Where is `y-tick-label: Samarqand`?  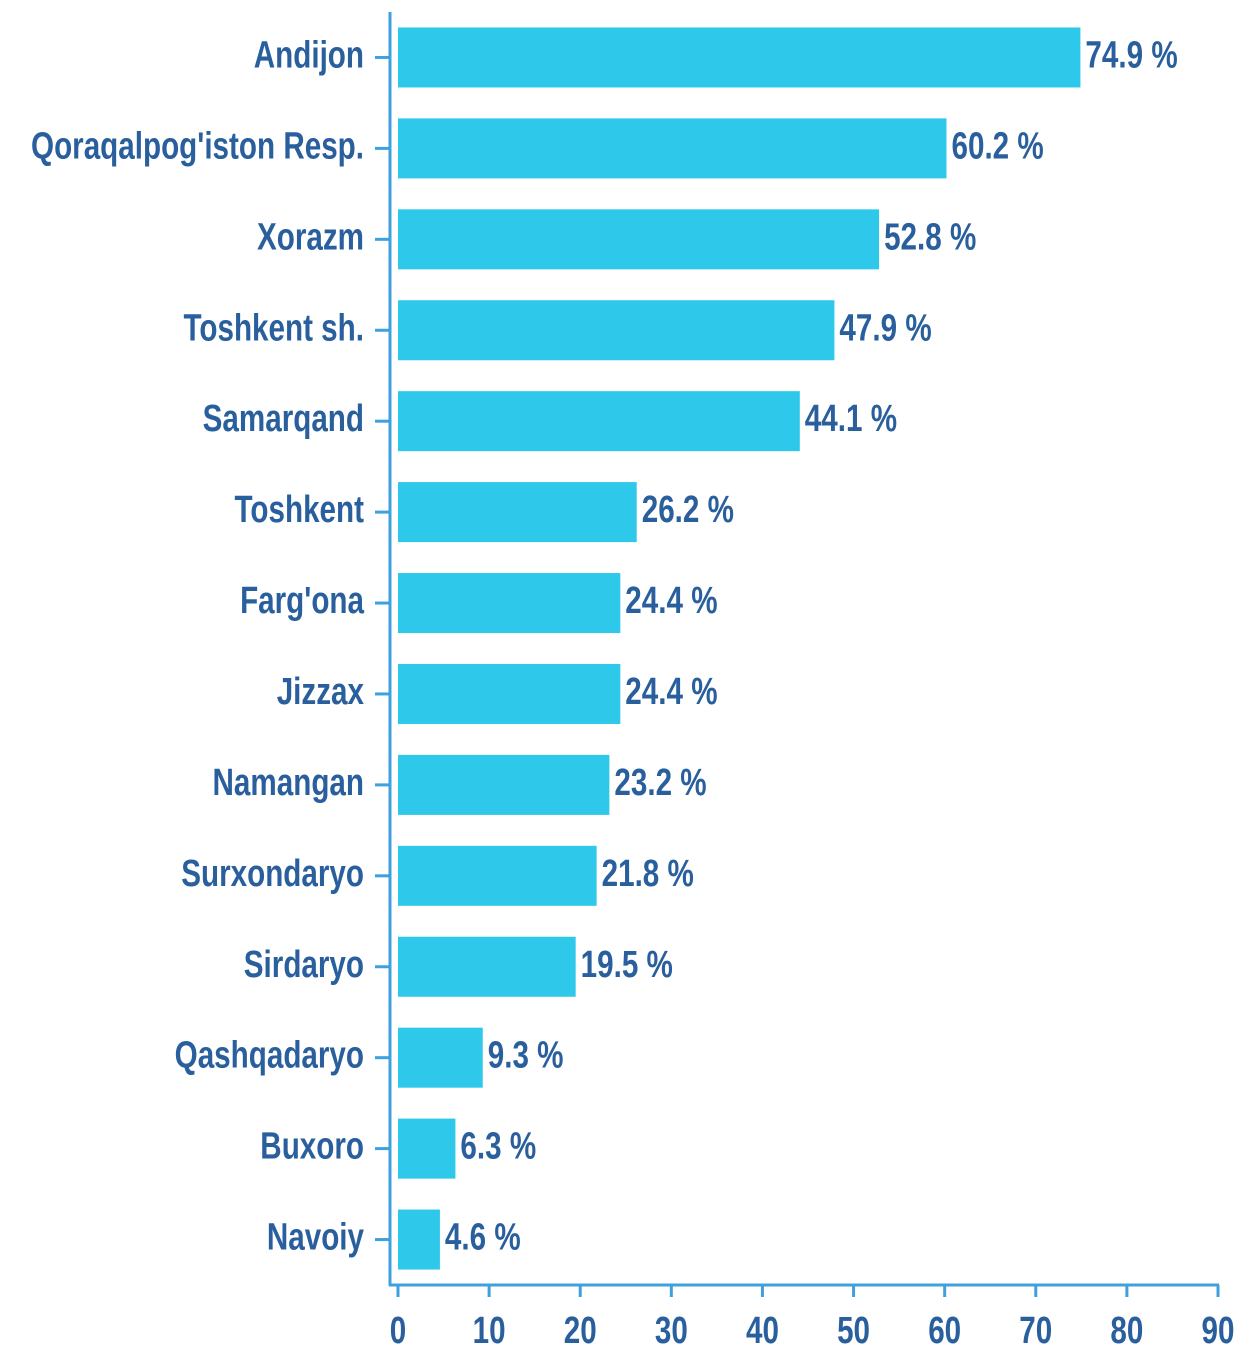 y-tick-label: Samarqand is located at coordinates (283, 419).